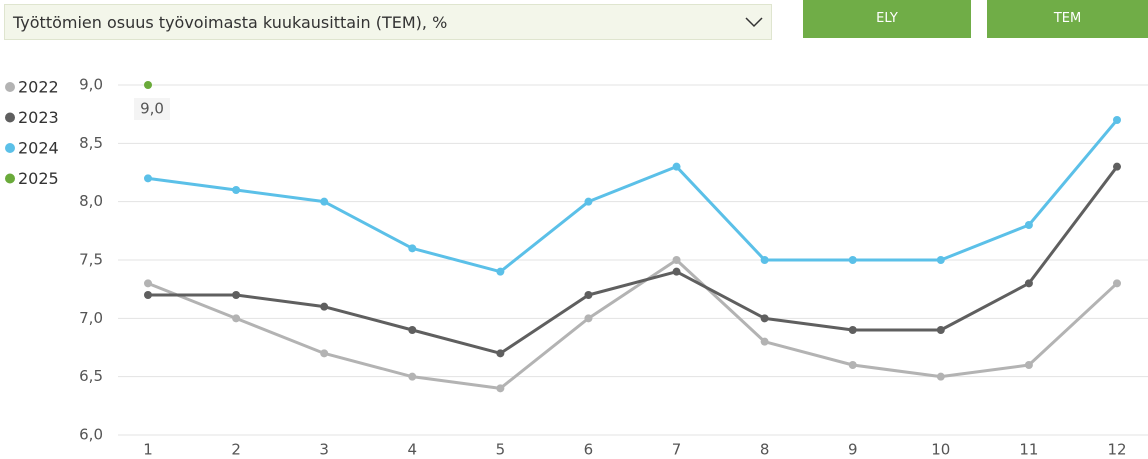  I want to click on legend-label: 2024, so click(38, 148).